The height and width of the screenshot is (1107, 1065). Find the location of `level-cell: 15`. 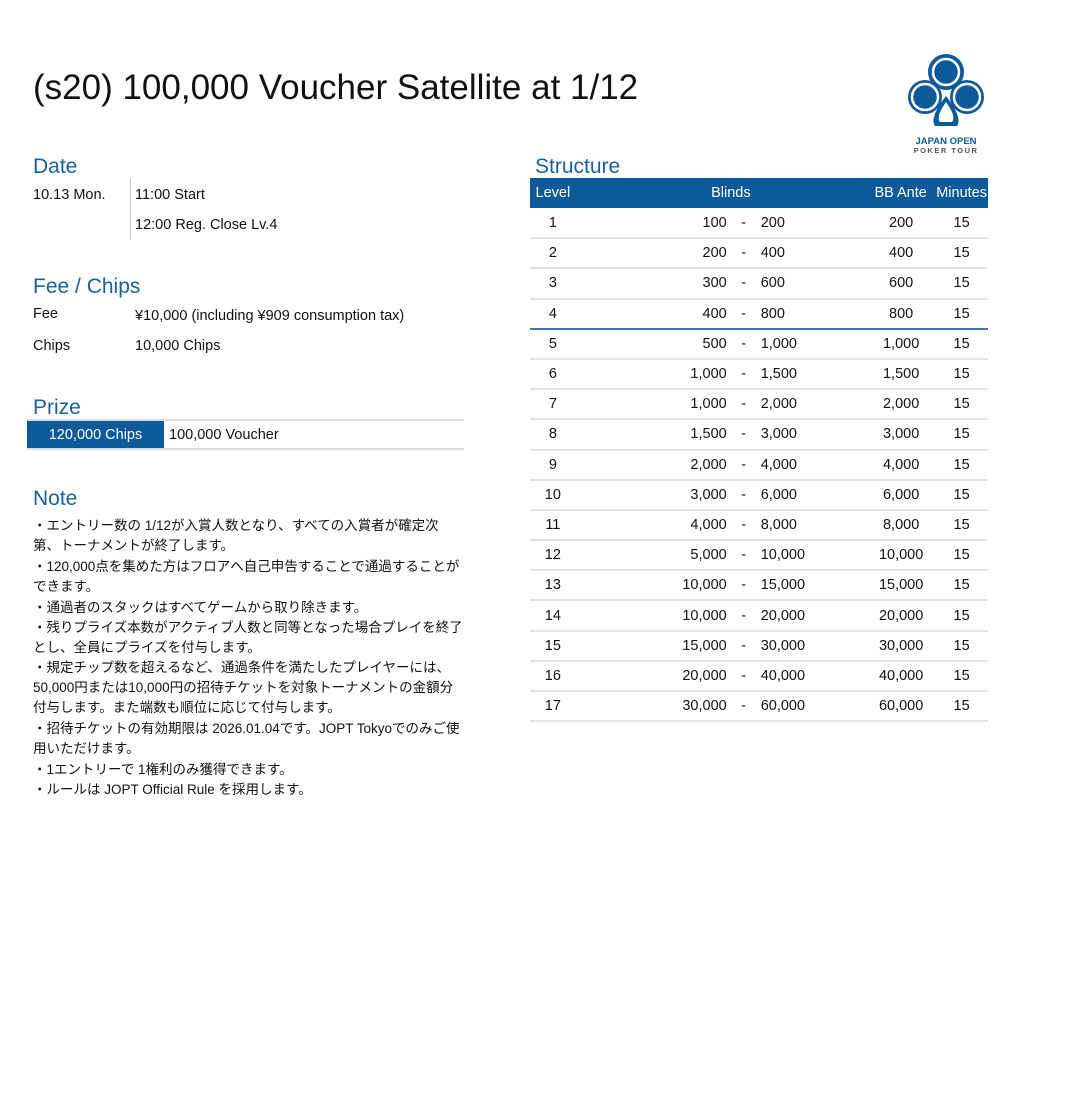

level-cell: 15 is located at coordinates (552, 645).